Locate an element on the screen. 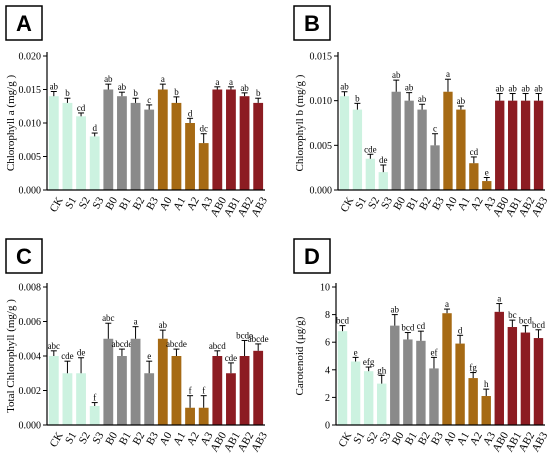 The image size is (550, 461). y-tick-label: 0 is located at coordinates (327, 426).